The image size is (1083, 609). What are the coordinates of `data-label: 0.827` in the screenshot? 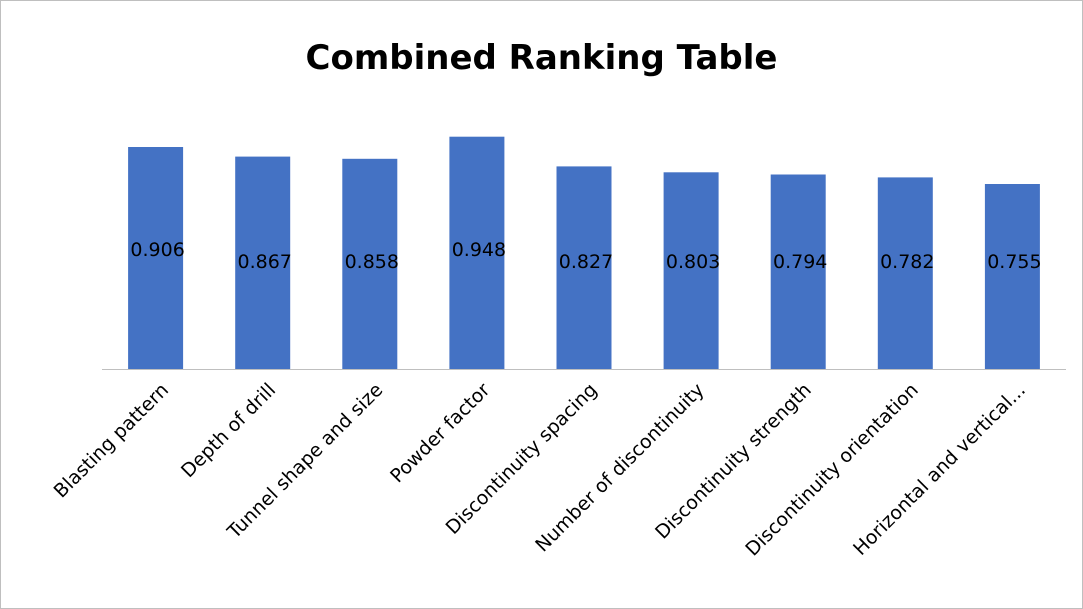 It's located at (586, 262).